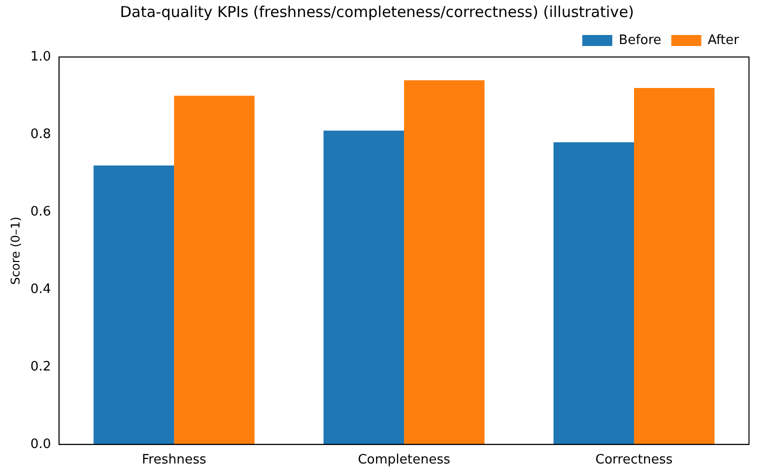 The height and width of the screenshot is (475, 761). What do you see at coordinates (404, 460) in the screenshot?
I see `x-tick-label: Completeness` at bounding box center [404, 460].